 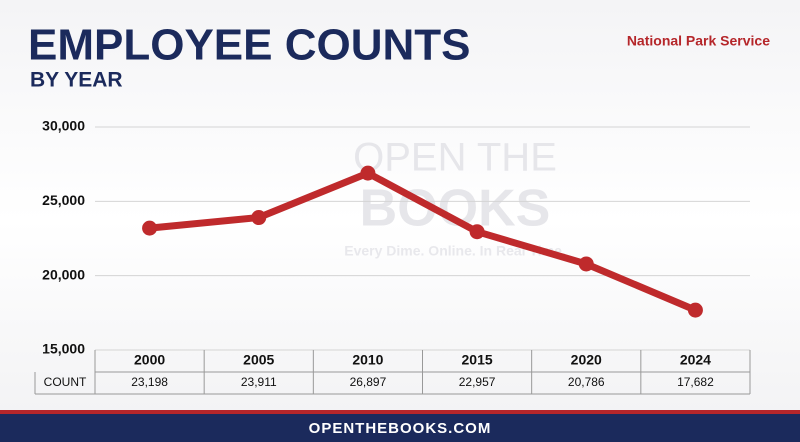 I want to click on x-tick-label: 2024, so click(x=695, y=360).